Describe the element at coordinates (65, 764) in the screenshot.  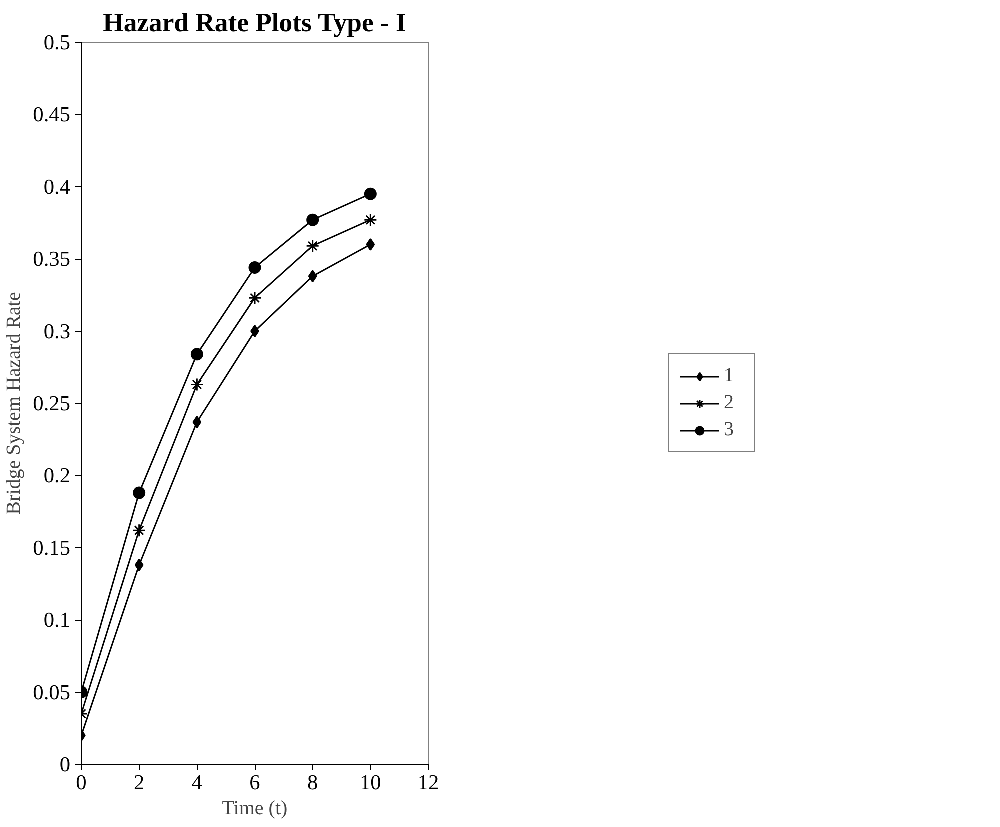
I see `y-tick-label: 0` at that location.